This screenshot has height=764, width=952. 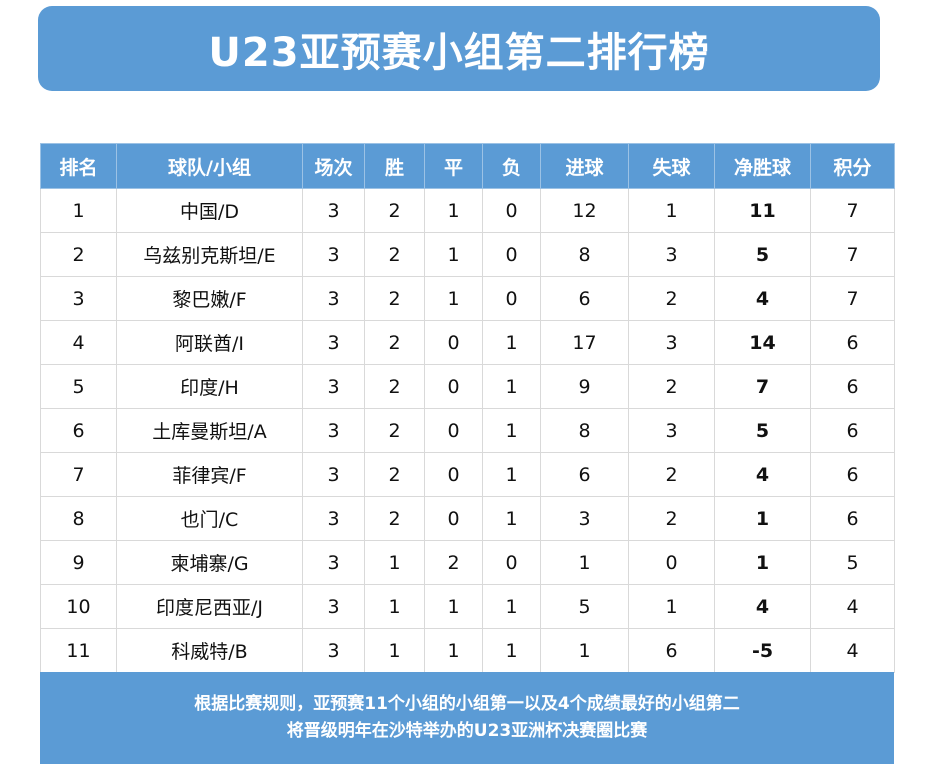 I want to click on header-drawn: 平, so click(x=453, y=166).